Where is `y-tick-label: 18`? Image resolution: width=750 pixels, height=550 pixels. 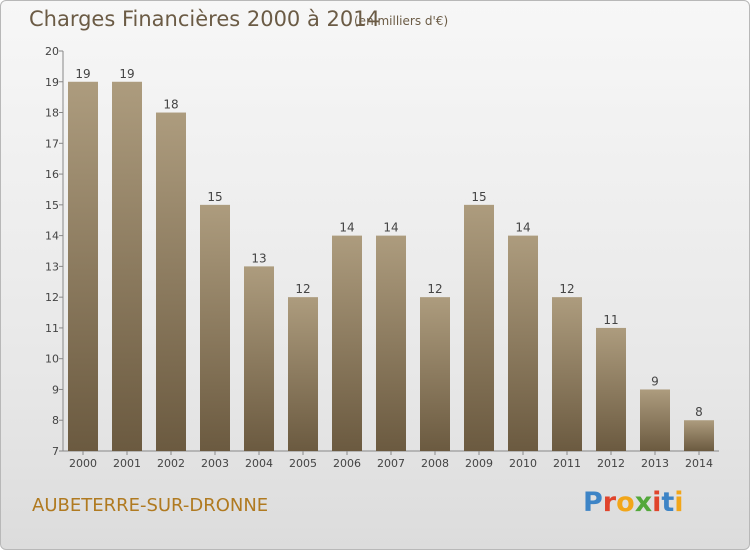 y-tick-label: 18 is located at coordinates (52, 113).